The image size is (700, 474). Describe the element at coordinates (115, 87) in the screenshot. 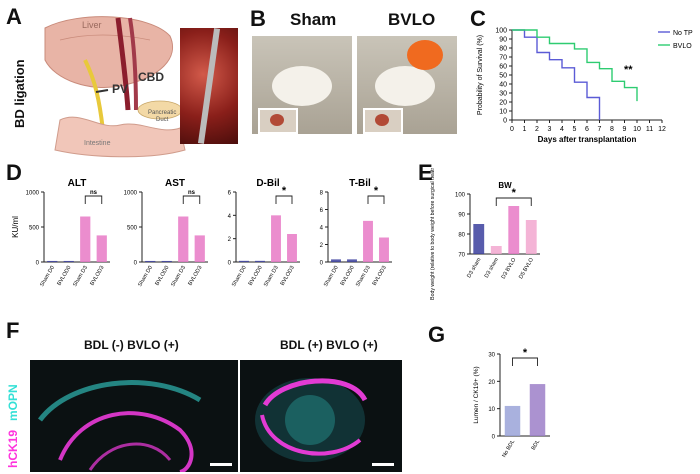

I see `bile-duct-ligation-illustration` at that location.